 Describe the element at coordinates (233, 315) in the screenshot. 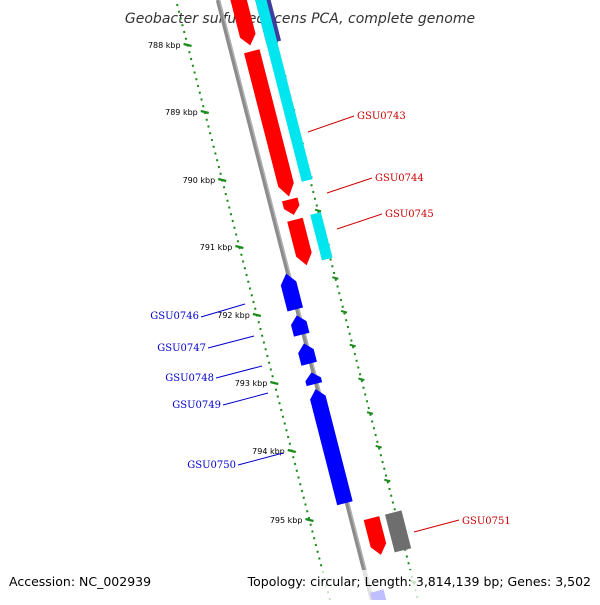

I see `scale-label: 792 kbp` at that location.